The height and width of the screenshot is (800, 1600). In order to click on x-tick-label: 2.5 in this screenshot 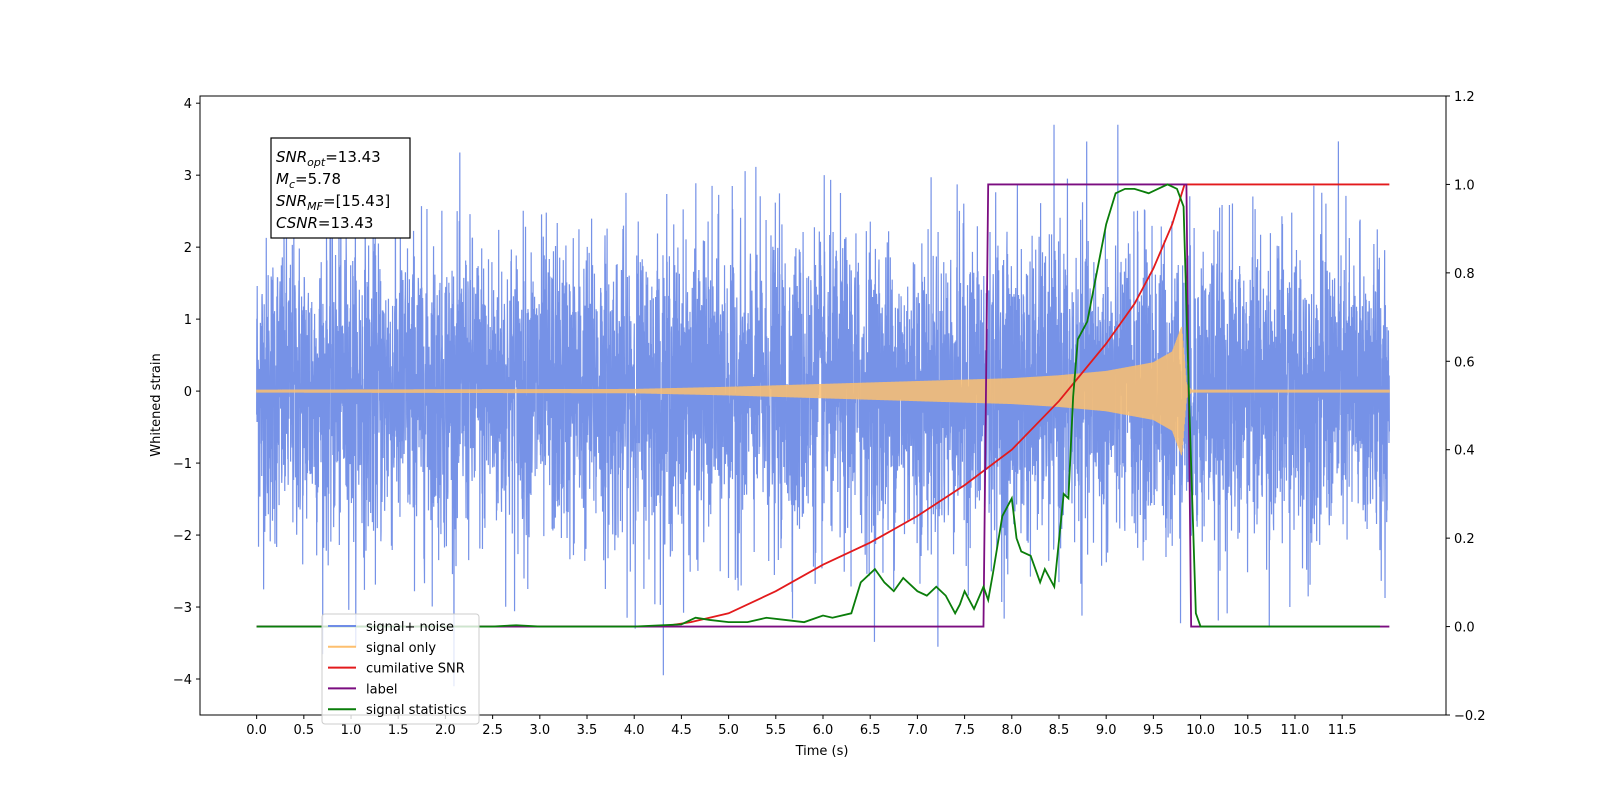, I will do `click(492, 730)`.